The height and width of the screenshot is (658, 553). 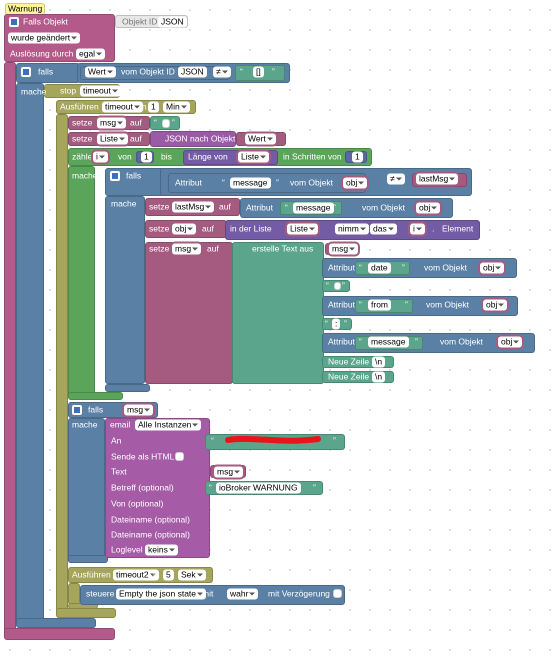 What do you see at coordinates (458, 228) in the screenshot?
I see `block-label: Element` at bounding box center [458, 228].